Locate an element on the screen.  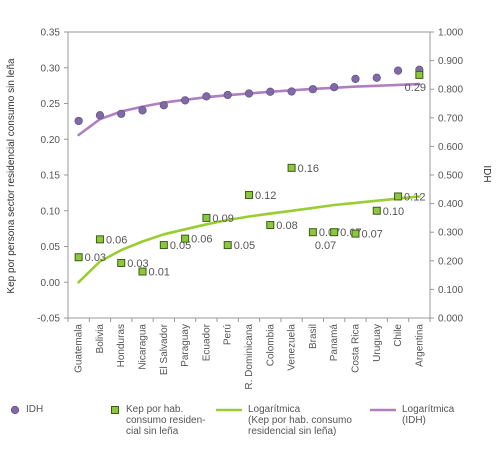
kep-data-label: 0.09 is located at coordinates (222, 219).